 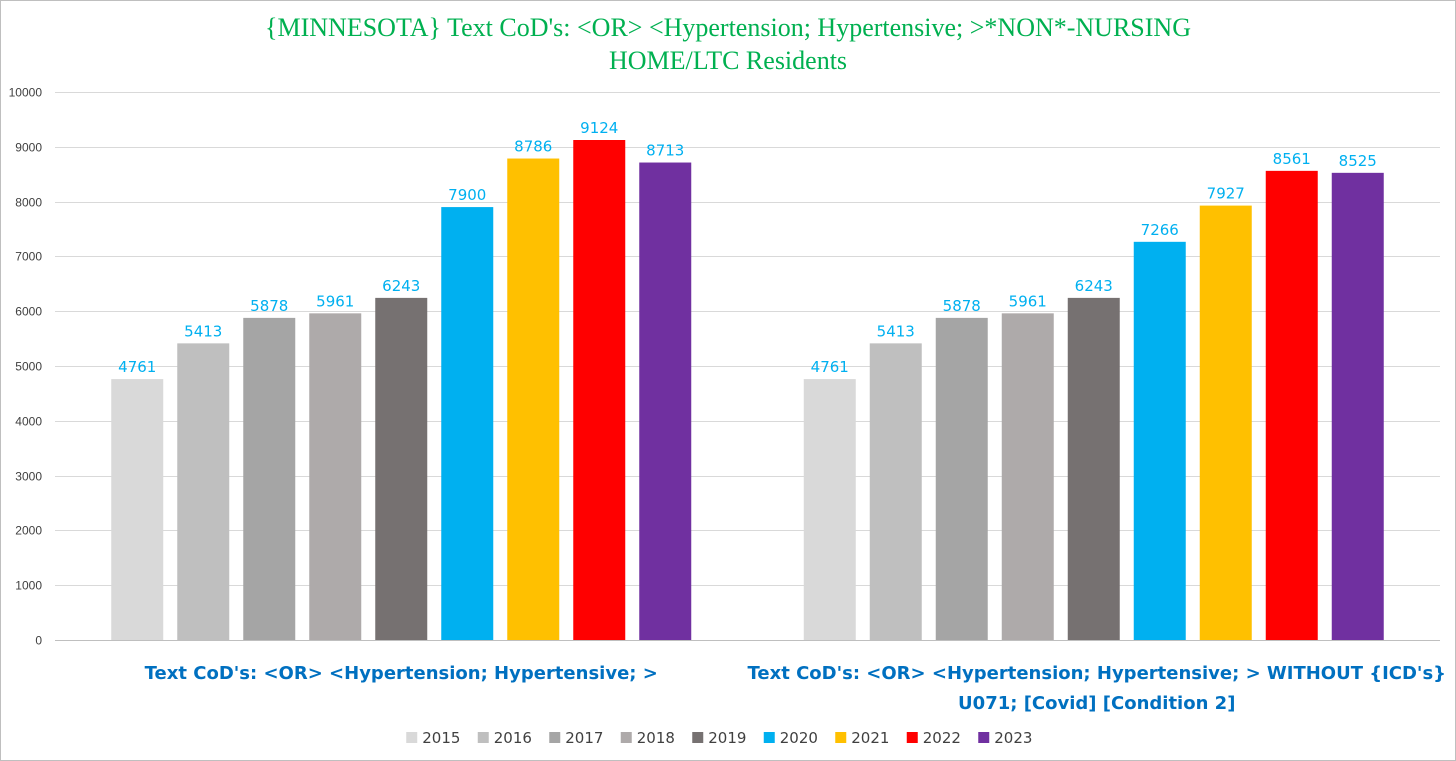 What do you see at coordinates (533, 399) in the screenshot?
I see `bar-2021-cat1` at bounding box center [533, 399].